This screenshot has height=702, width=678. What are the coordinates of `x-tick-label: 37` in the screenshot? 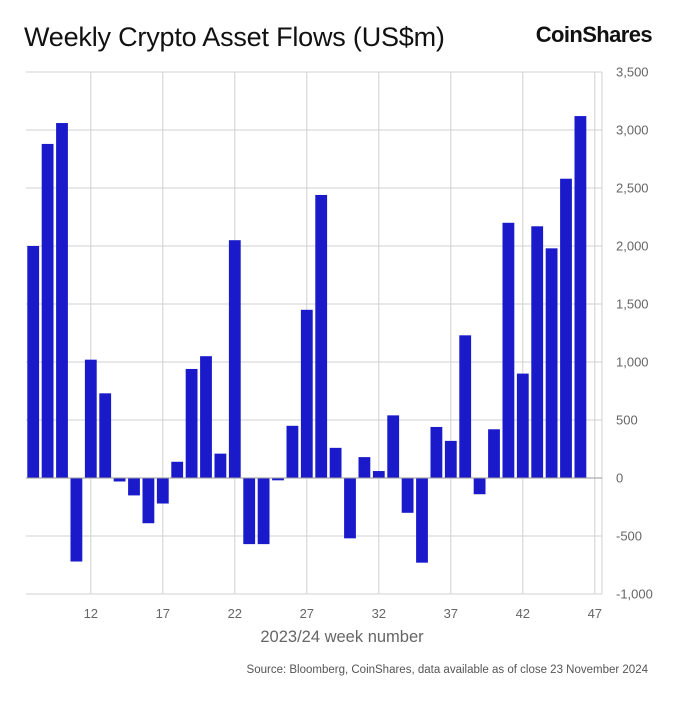 It's located at (451, 613).